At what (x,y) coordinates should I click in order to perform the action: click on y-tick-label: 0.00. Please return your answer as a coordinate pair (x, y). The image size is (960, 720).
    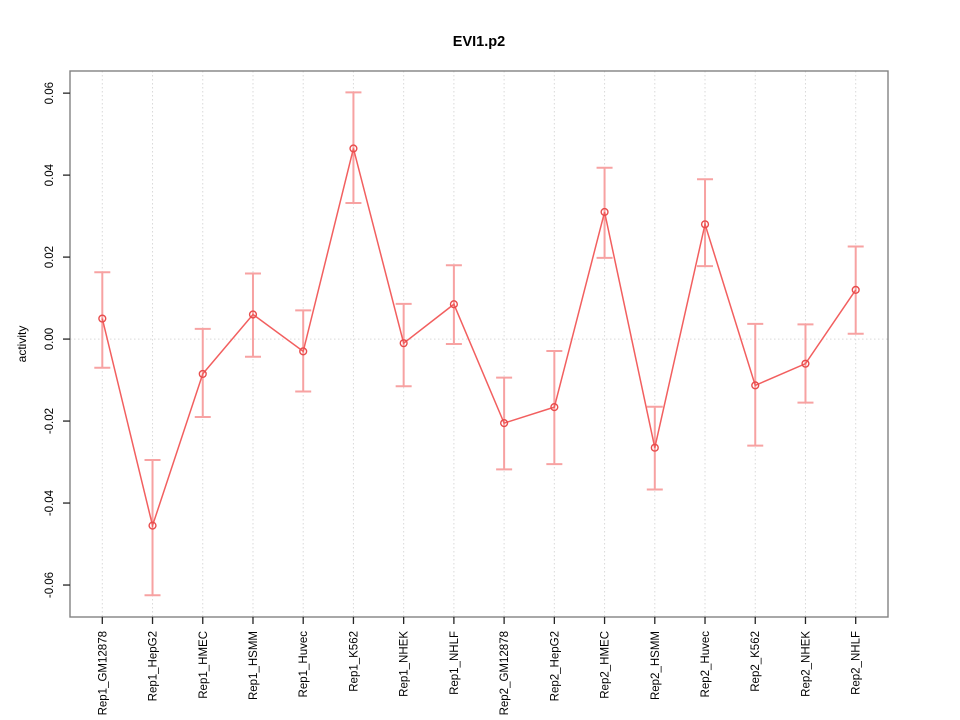
    Looking at the image, I should click on (50, 339).